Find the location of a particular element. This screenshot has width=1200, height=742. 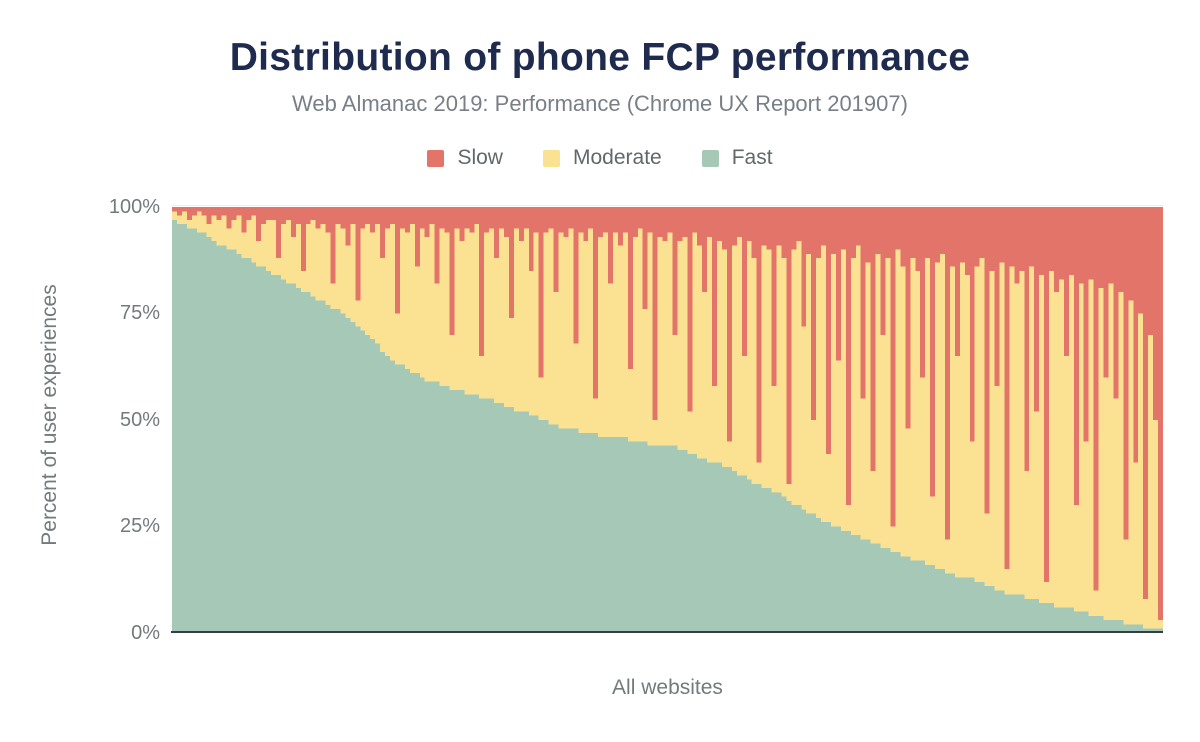

x-axis-line is located at coordinates (667, 632).